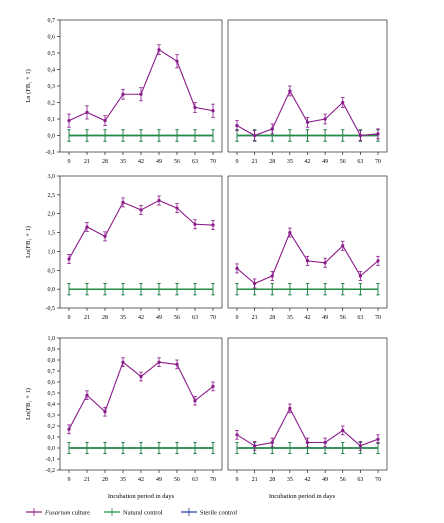  I want to click on y-tick-label: 1,0, so click(52, 339).